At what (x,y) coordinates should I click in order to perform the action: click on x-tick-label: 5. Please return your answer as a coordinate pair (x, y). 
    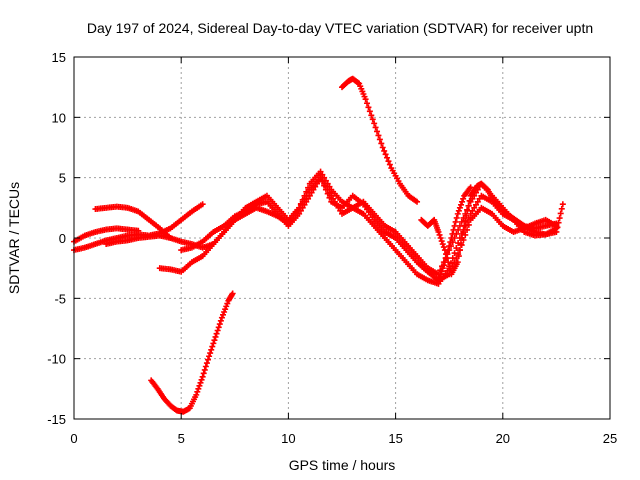
    Looking at the image, I should click on (181, 438).